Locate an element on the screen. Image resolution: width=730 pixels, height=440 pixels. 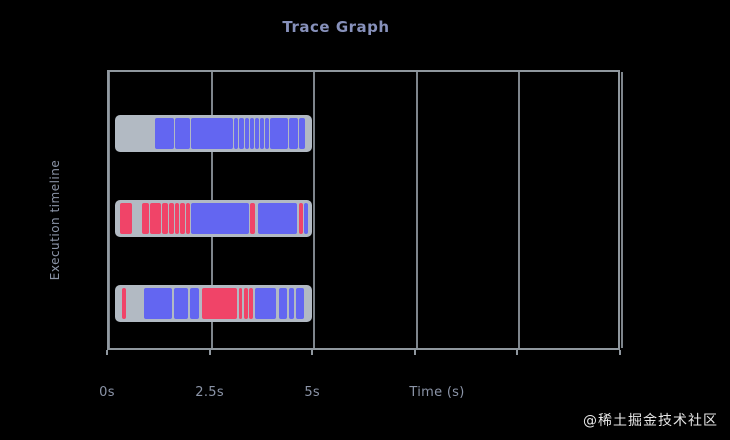
x-axis-title: Time (s) is located at coordinates (437, 392).